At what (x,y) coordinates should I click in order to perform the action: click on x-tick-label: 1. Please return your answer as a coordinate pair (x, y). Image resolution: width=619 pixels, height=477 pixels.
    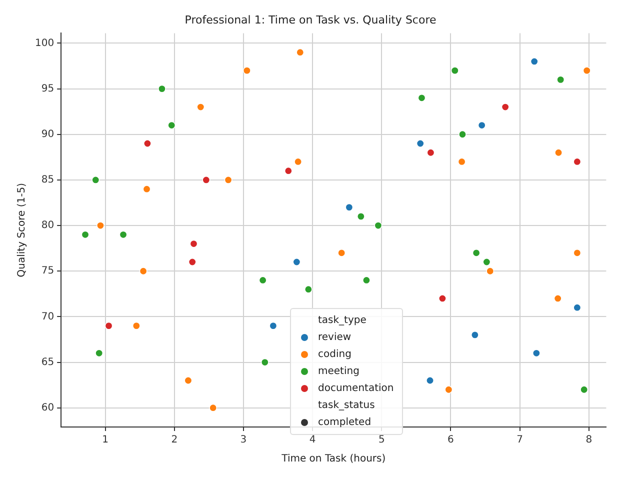
    Looking at the image, I should click on (105, 440).